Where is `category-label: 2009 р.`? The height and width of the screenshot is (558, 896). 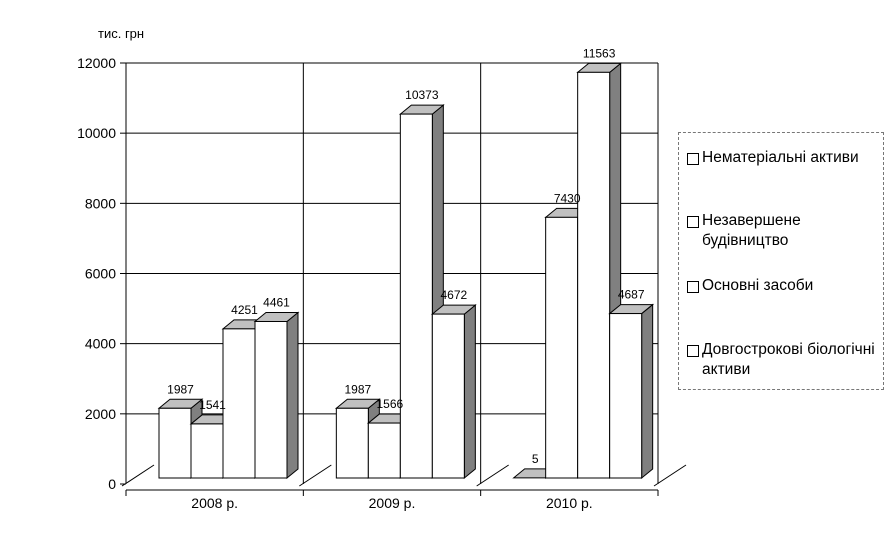
category-label: 2009 р. is located at coordinates (392, 503).